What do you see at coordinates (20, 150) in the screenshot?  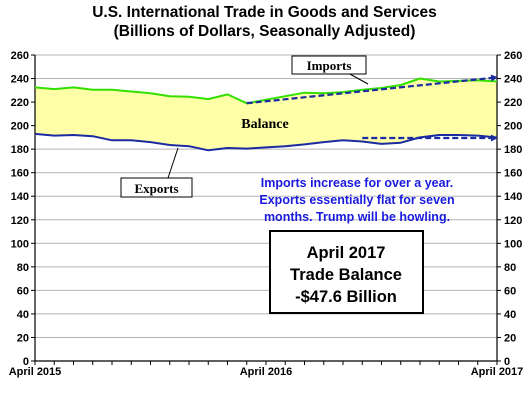 I see `y-tick-label-left: 180` at bounding box center [20, 150].